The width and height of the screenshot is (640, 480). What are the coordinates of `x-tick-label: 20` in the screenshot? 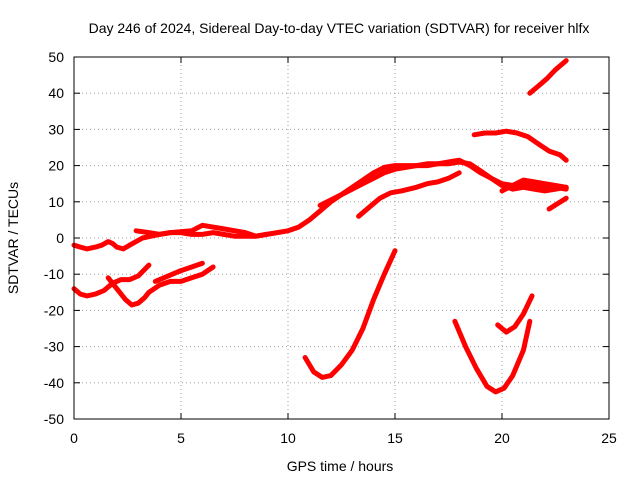 It's located at (502, 438).